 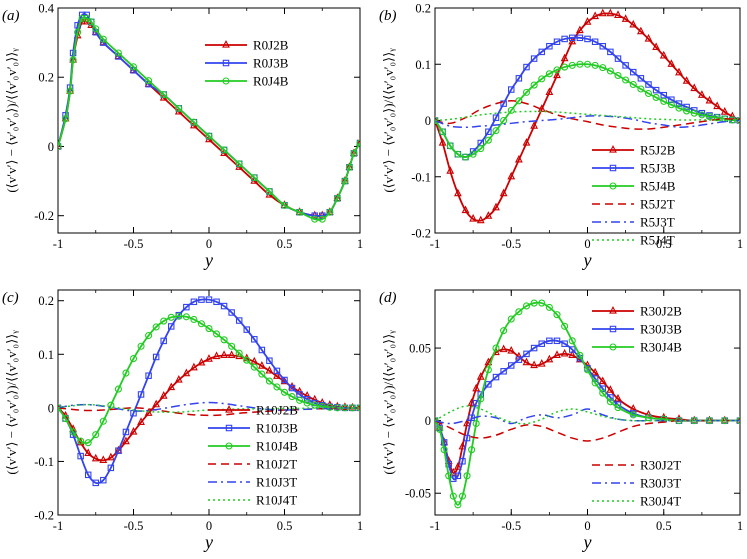 I want to click on legend-marker-R0J4B, so click(x=226, y=81).